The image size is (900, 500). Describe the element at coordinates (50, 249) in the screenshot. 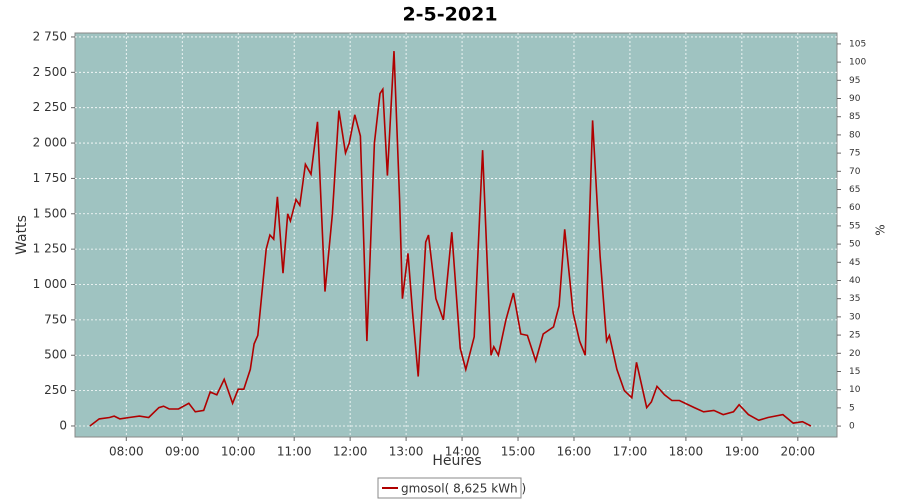

I see `y-tick-label: 1 250` at that location.